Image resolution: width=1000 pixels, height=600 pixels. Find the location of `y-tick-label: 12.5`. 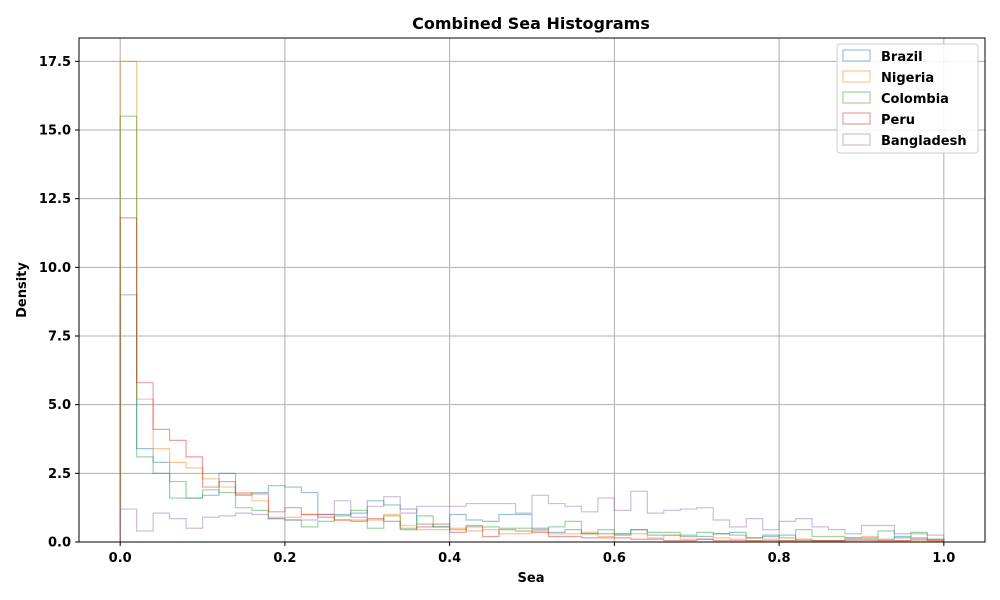

y-tick-label: 12.5 is located at coordinates (55, 199).